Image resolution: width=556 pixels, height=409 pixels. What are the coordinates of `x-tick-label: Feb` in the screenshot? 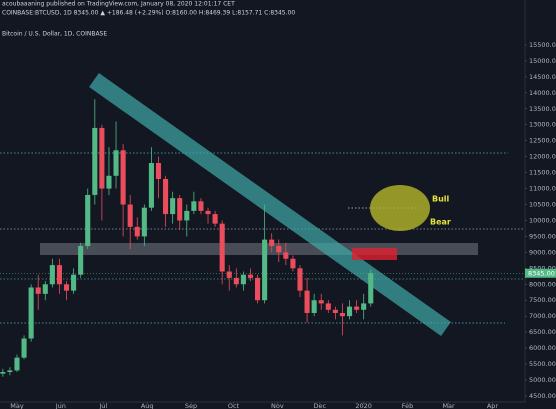 It's located at (408, 405).